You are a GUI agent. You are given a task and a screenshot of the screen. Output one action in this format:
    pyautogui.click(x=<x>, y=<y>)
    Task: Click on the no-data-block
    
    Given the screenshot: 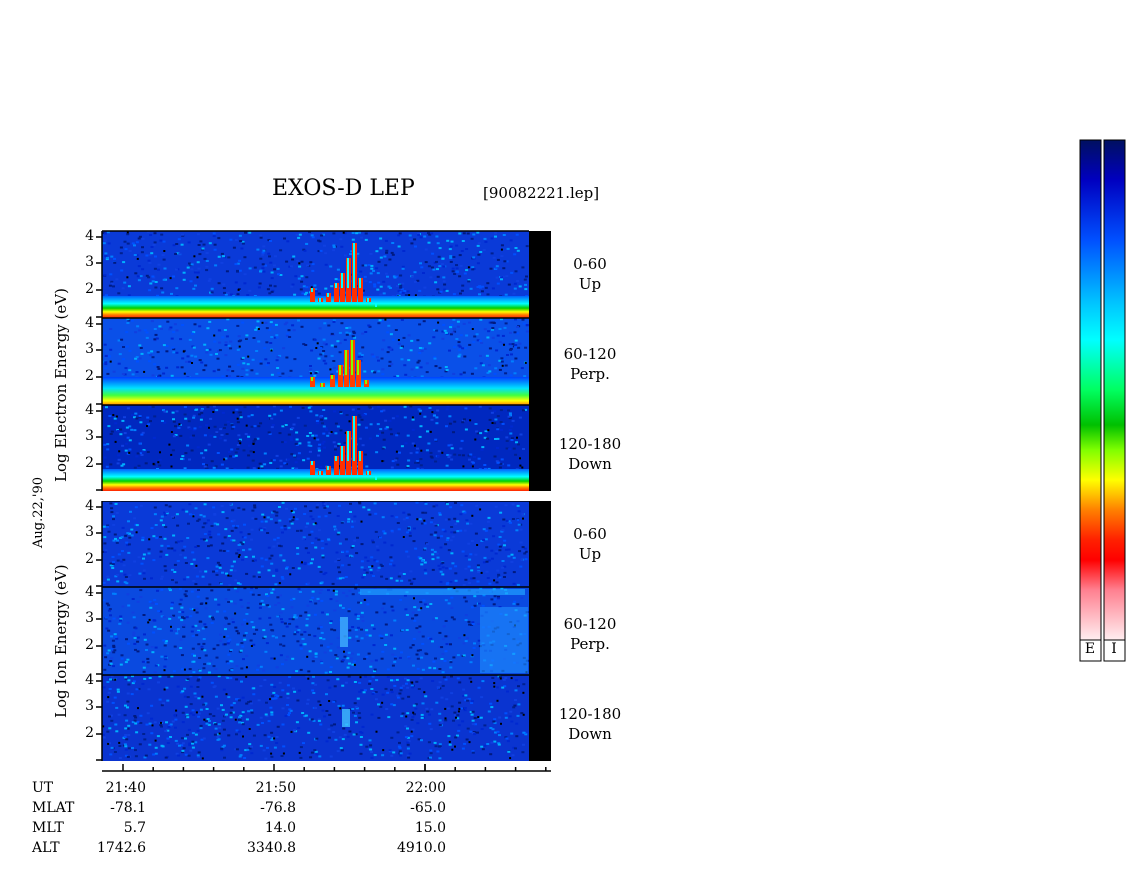 What is the action you would take?
    pyautogui.click(x=540, y=274)
    